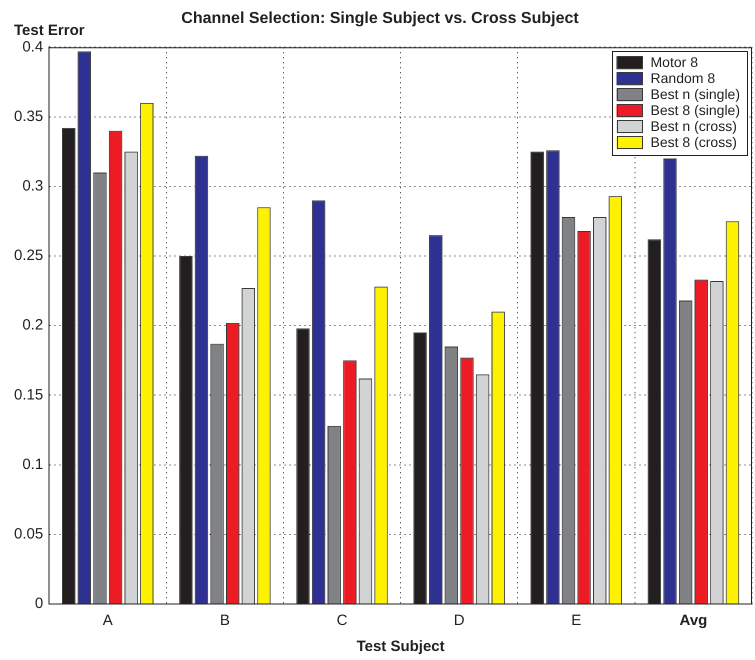  I want to click on legend-label: Best 8 (single), so click(695, 110).